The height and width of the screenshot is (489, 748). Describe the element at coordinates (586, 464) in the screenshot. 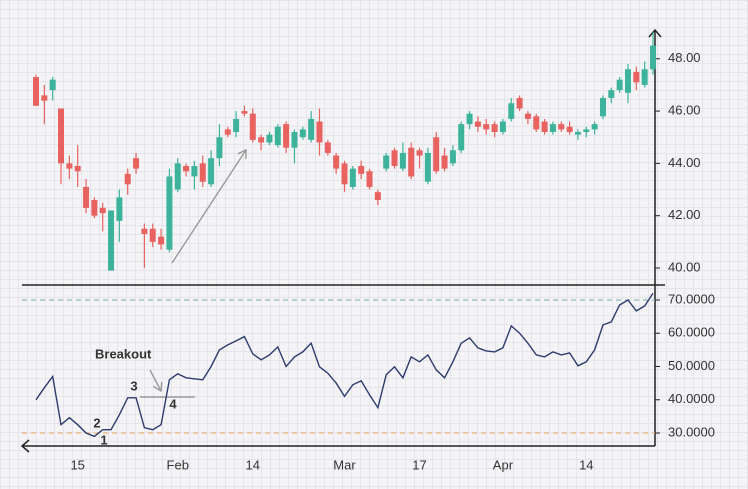

I see `x-tick-label: 14` at that location.